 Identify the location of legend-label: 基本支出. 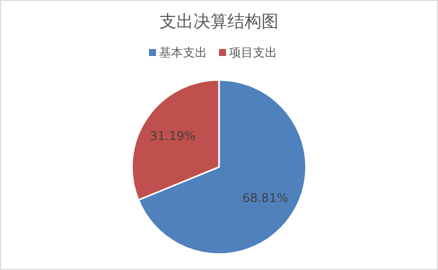
(183, 53).